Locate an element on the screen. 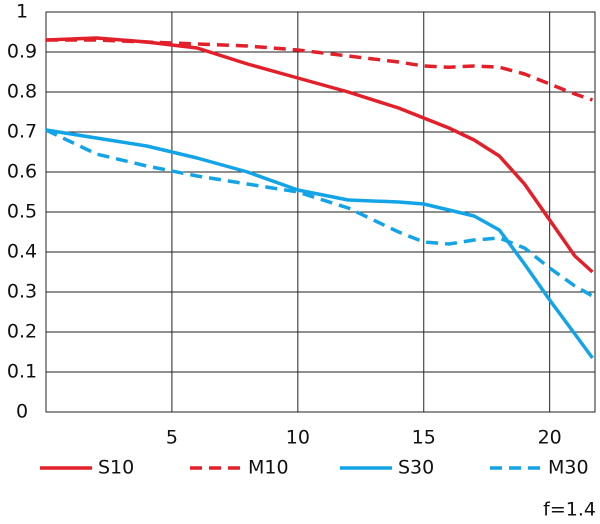  x-tick-label: 10 is located at coordinates (298, 438).